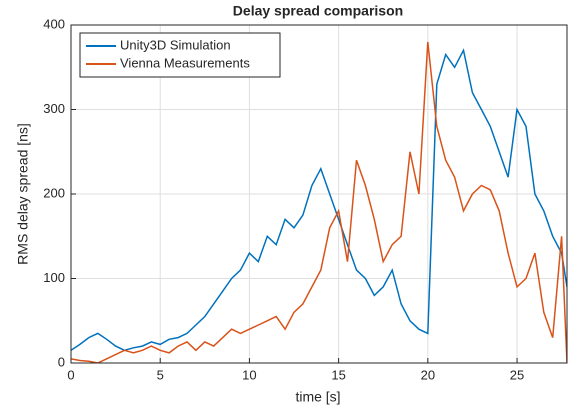 The image size is (570, 412). I want to click on x-tick-label: 0, so click(70, 374).